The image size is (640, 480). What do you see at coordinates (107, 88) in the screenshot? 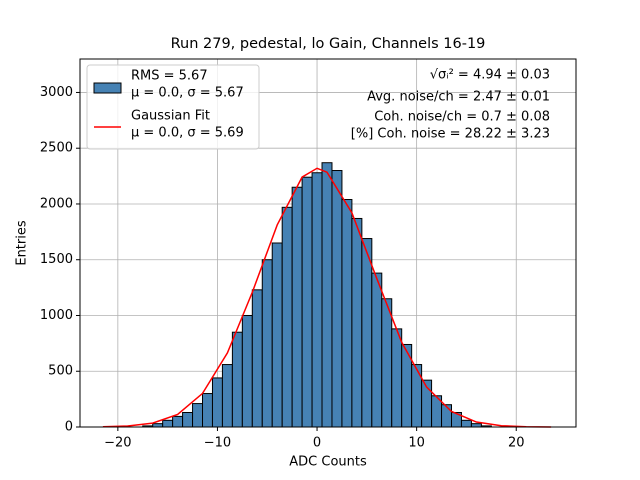
I see `legend-patch` at bounding box center [107, 88].